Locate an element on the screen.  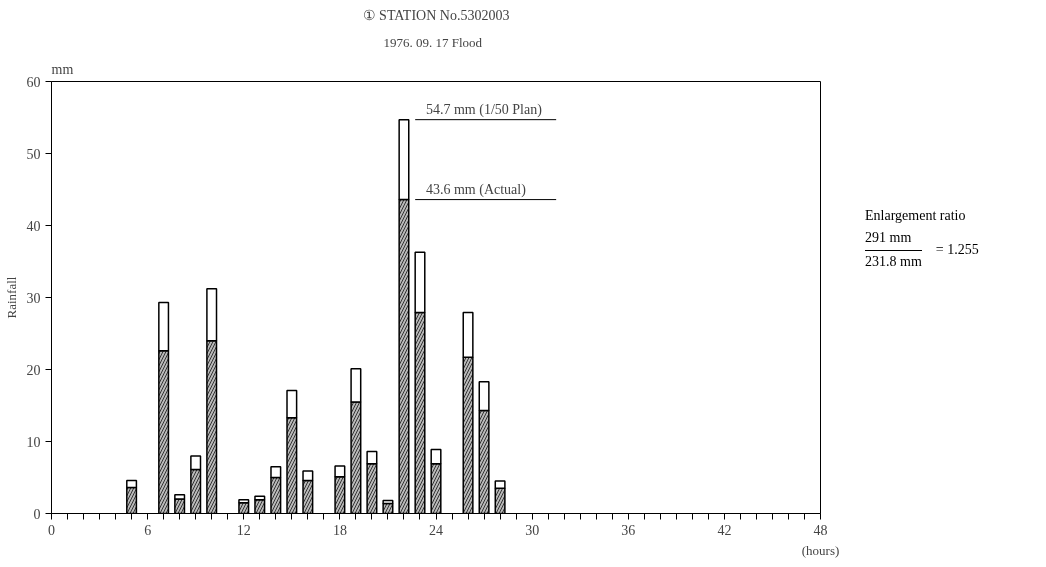
y-tick-label: 10 is located at coordinates (33, 442).